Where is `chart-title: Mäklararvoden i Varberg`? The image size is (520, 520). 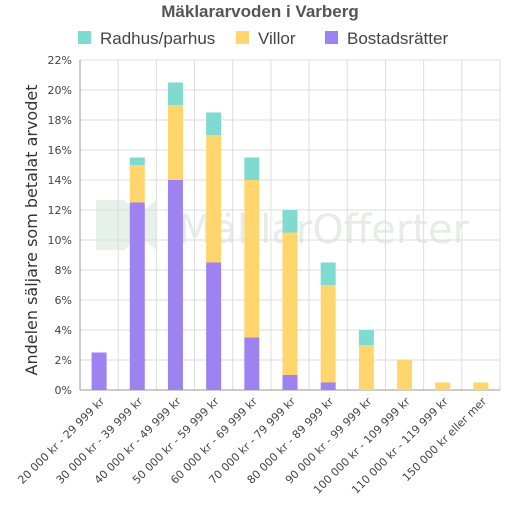
chart-title: Mäklararvoden i Varberg is located at coordinates (259, 11).